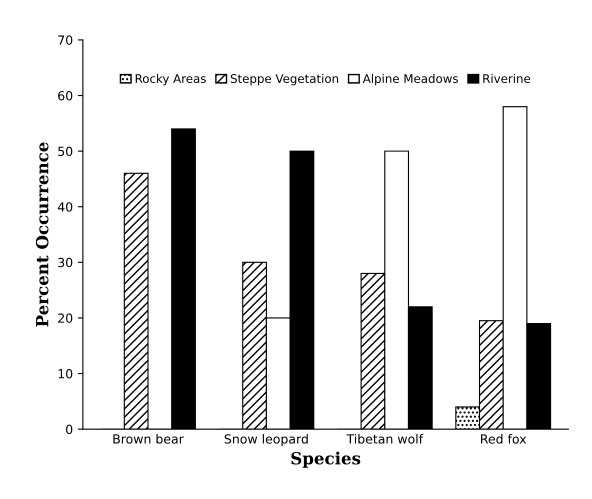  Describe the element at coordinates (171, 80) in the screenshot. I see `legend-label: Rocky Areas` at that location.